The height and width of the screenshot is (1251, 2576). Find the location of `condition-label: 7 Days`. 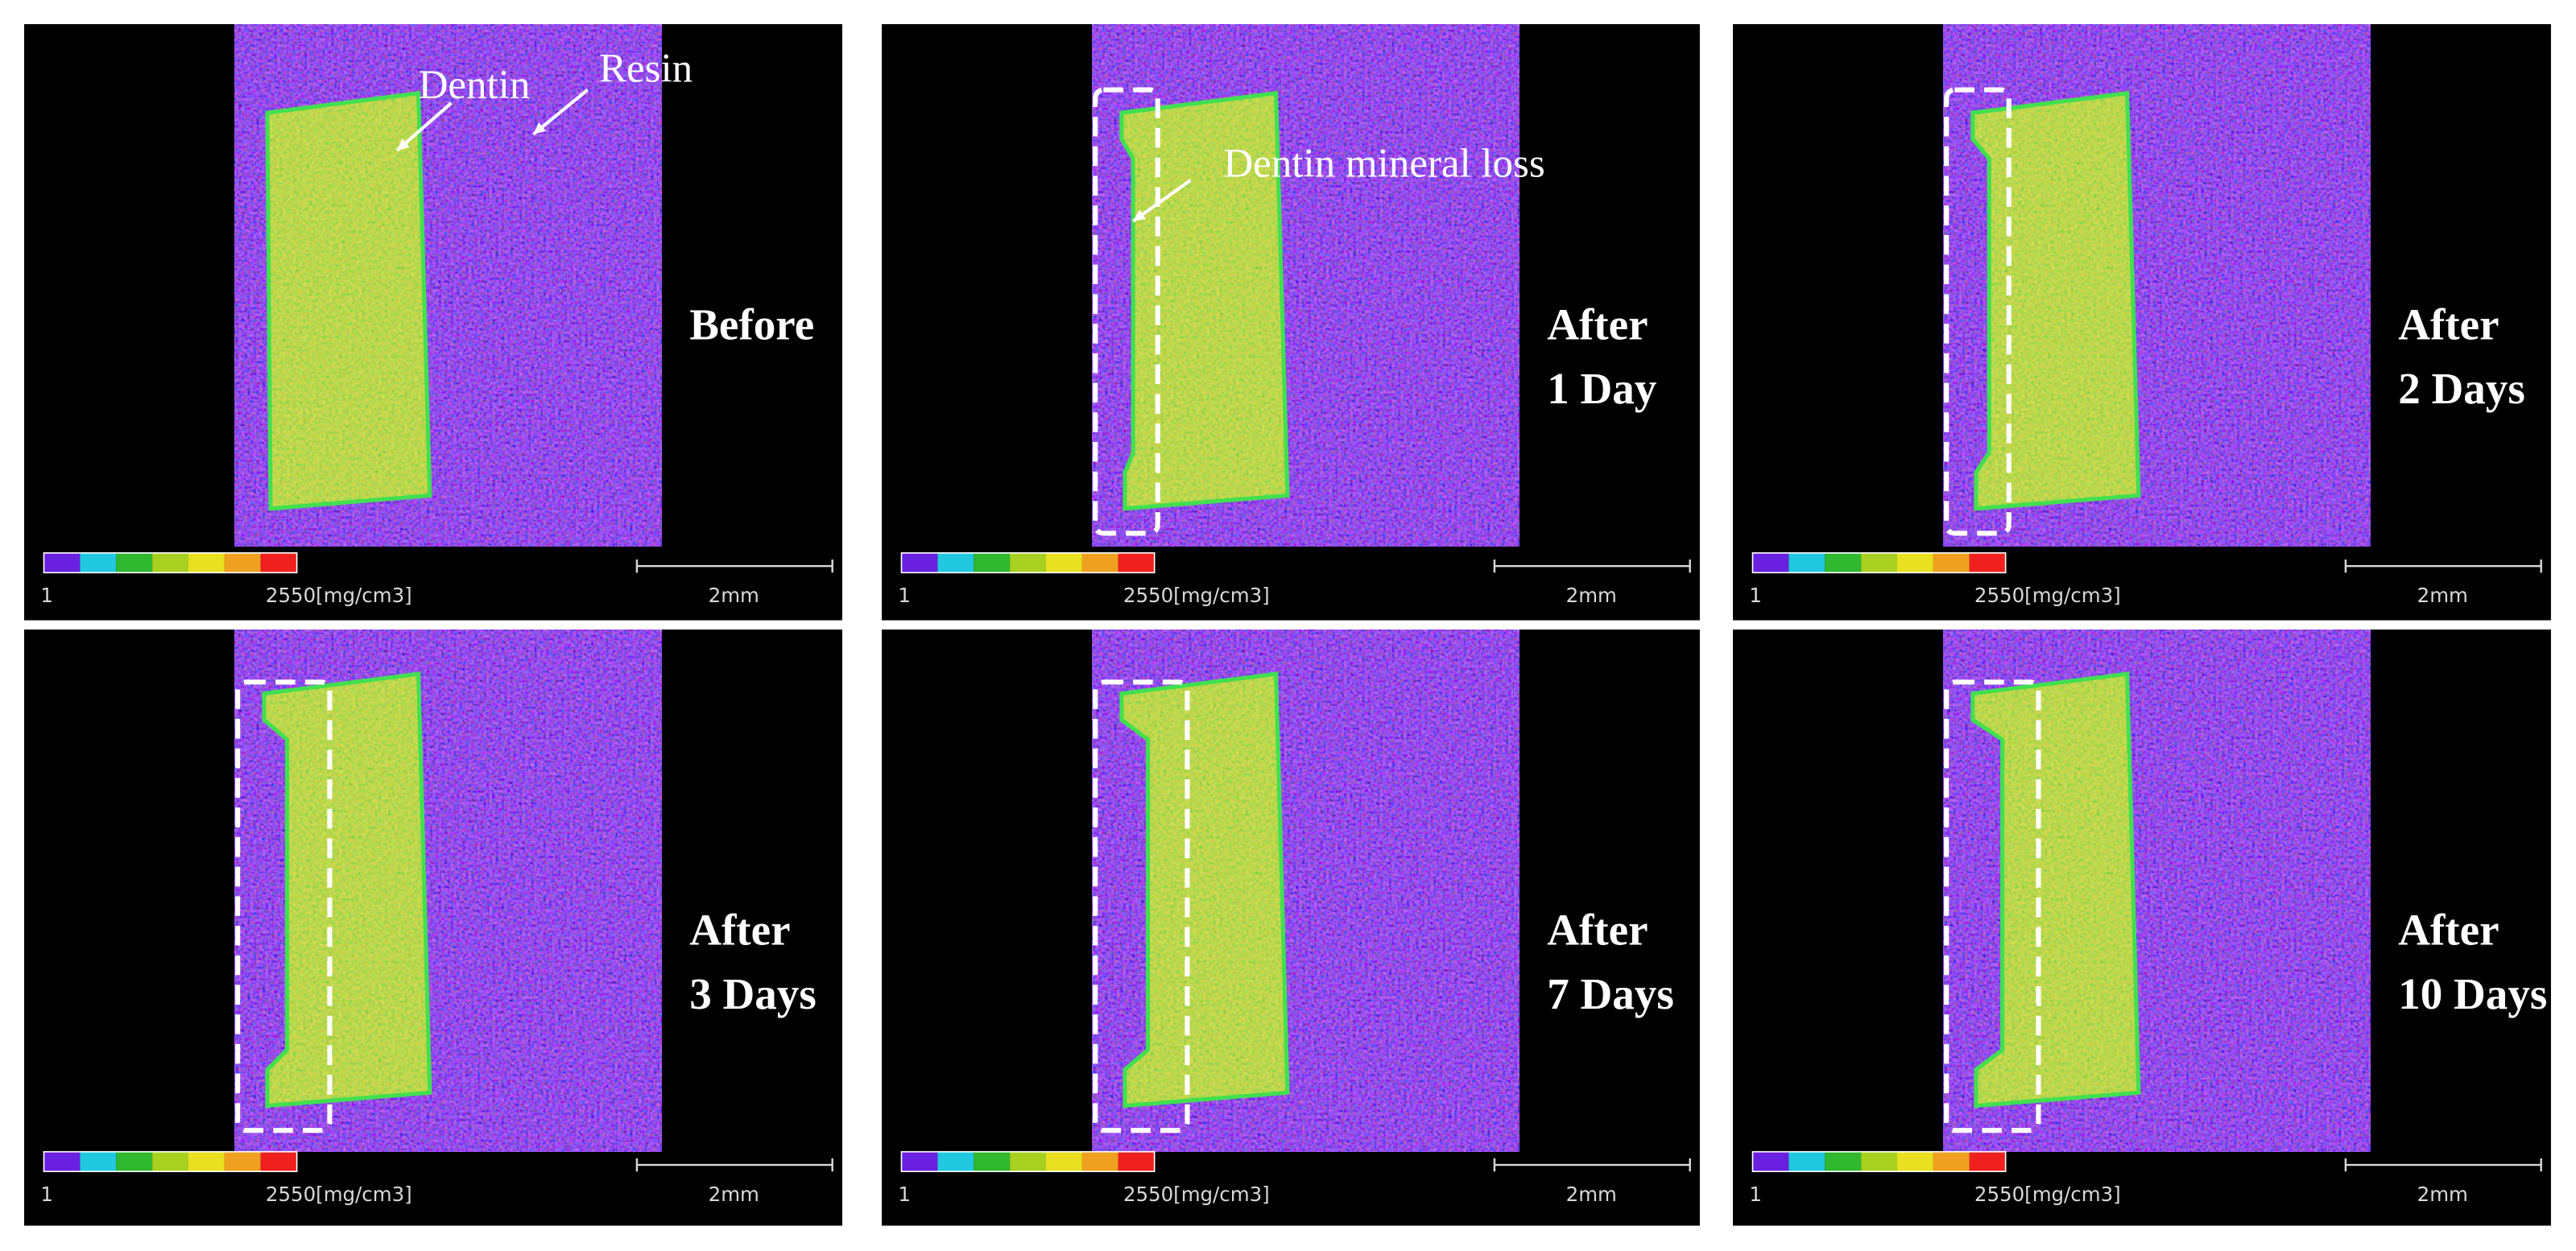

condition-label: 7 Days is located at coordinates (1611, 993).